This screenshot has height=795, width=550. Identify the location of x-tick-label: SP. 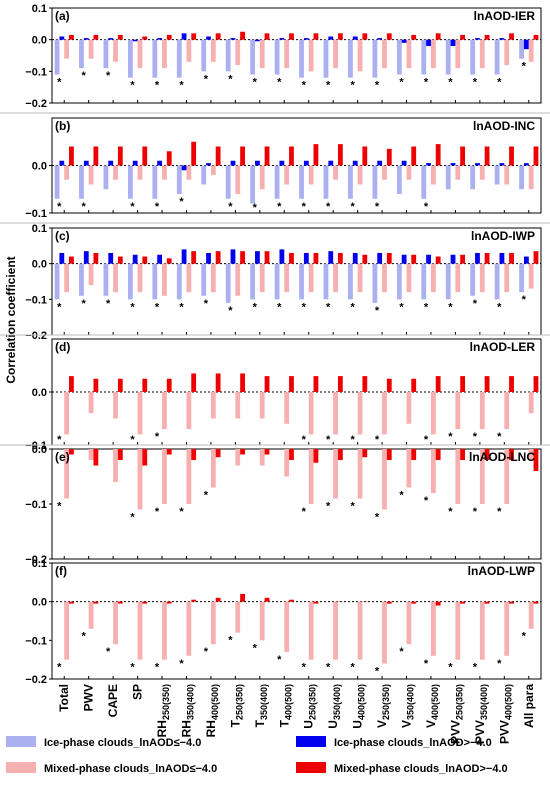
(138, 692).